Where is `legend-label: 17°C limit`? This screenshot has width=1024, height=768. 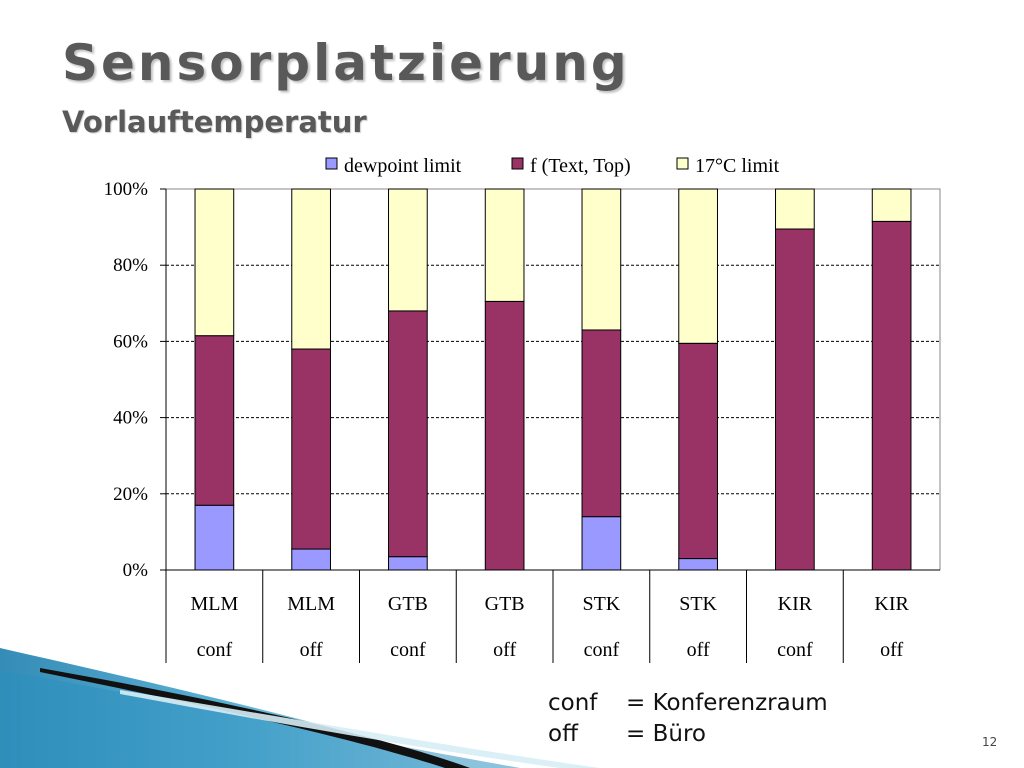
legend-label: 17°C limit is located at coordinates (737, 166).